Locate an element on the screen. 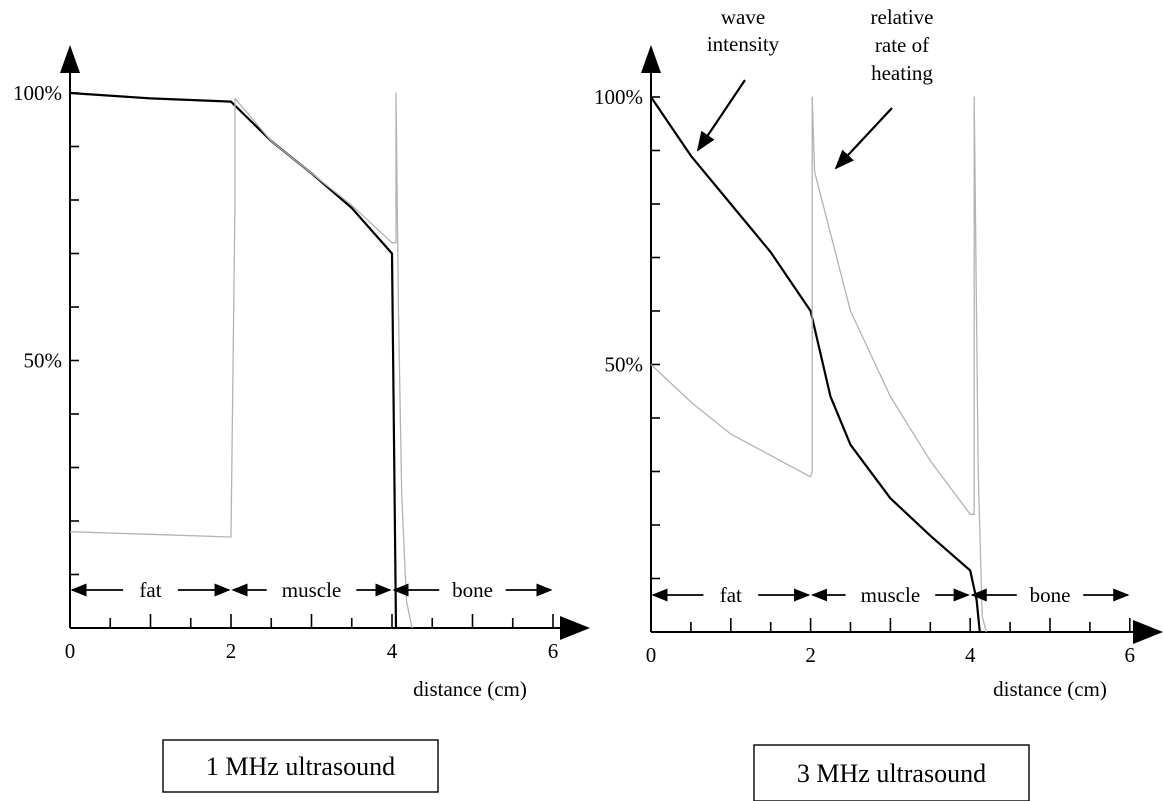 The width and height of the screenshot is (1163, 801). annotation-0: wave intensity is located at coordinates (738, 78).